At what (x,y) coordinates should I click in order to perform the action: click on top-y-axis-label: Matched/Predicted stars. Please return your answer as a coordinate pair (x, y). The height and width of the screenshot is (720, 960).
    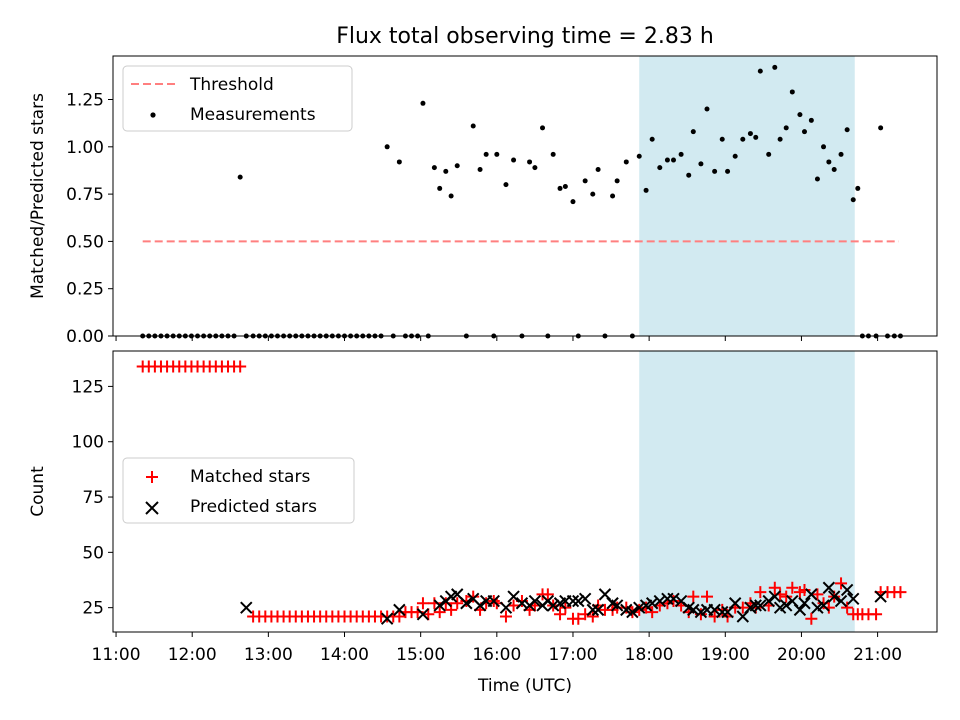
    Looking at the image, I should click on (38, 196).